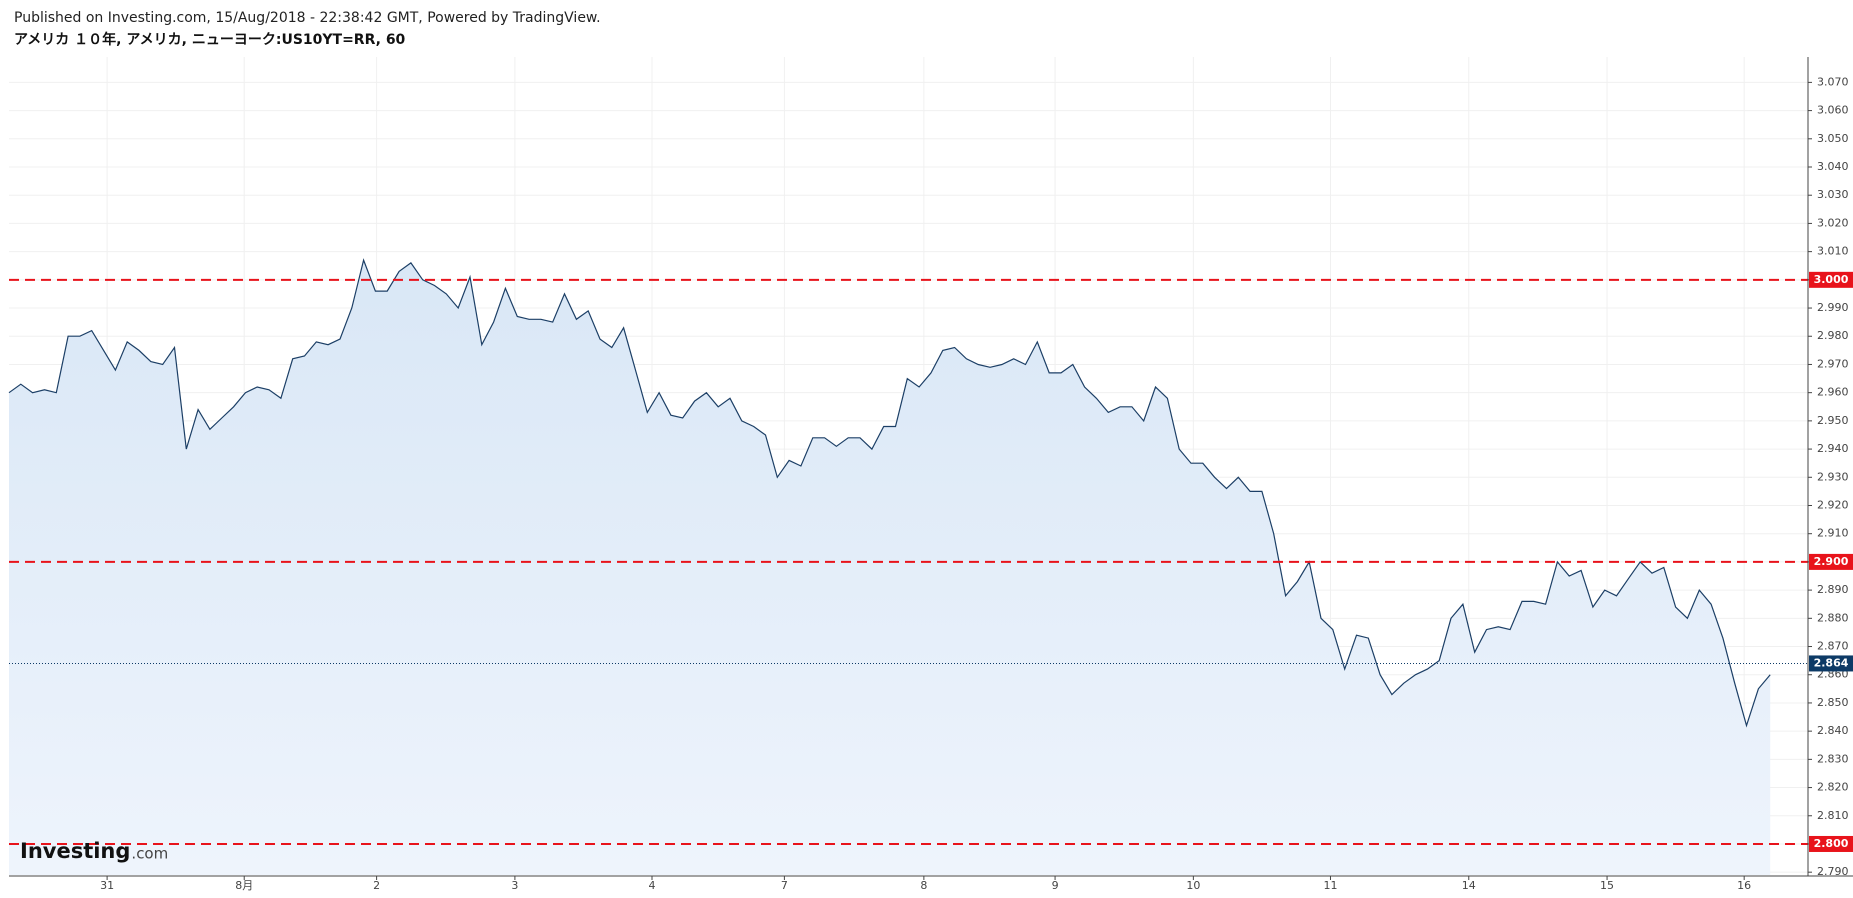 Image resolution: width=1853 pixels, height=898 pixels. What do you see at coordinates (1330, 885) in the screenshot?
I see `x-tick-label: 11` at bounding box center [1330, 885].